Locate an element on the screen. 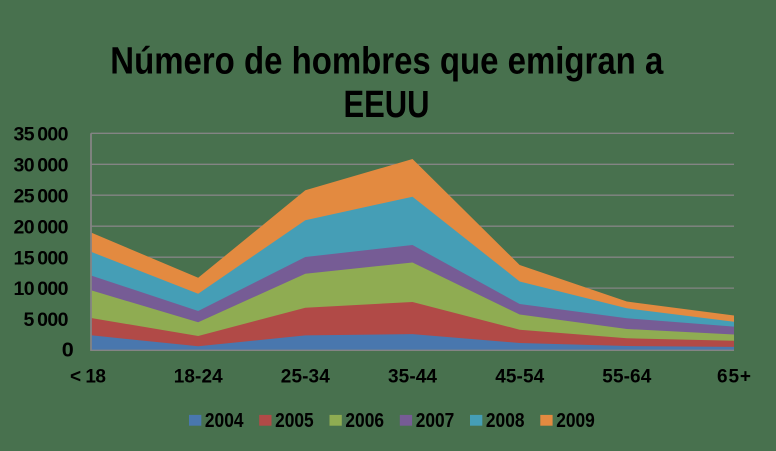 The width and height of the screenshot is (776, 451). svg-text: EEUU is located at coordinates (387, 105).